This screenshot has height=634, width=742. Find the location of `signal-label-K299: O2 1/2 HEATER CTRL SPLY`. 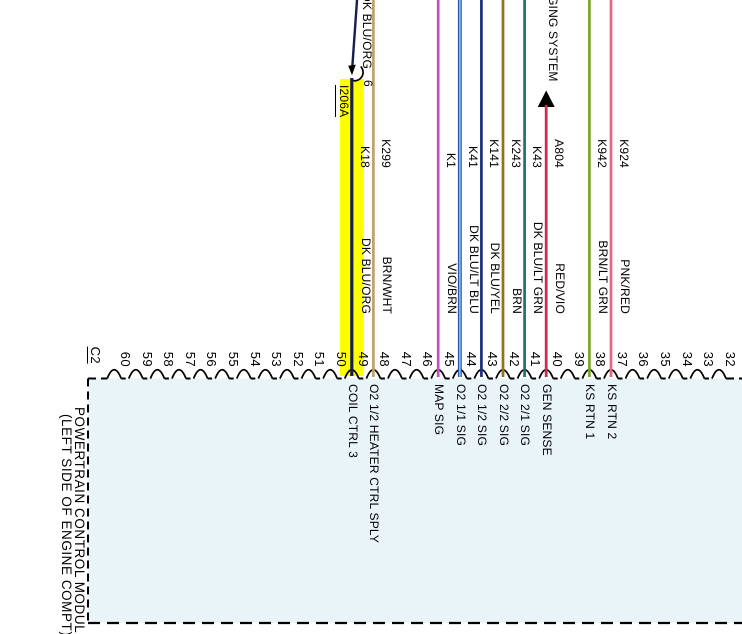

signal-label-K299: O2 1/2 HEATER CTRL SPLY is located at coordinates (374, 464).